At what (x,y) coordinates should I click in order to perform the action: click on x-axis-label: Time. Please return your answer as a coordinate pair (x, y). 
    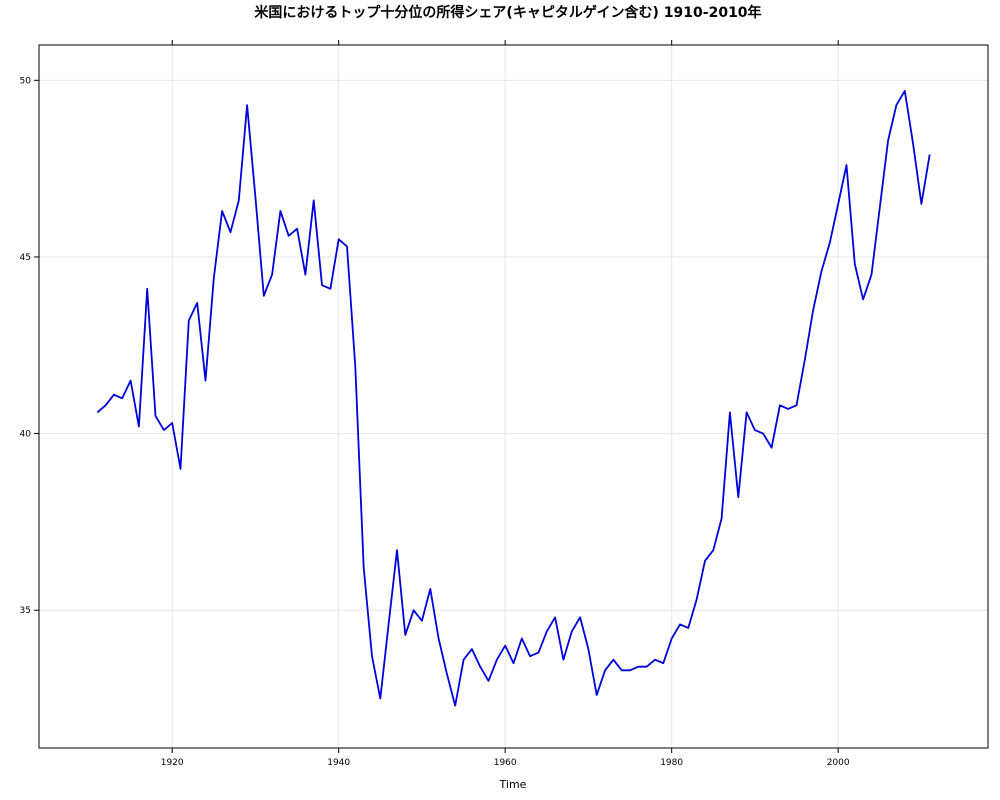
    Looking at the image, I should click on (513, 784).